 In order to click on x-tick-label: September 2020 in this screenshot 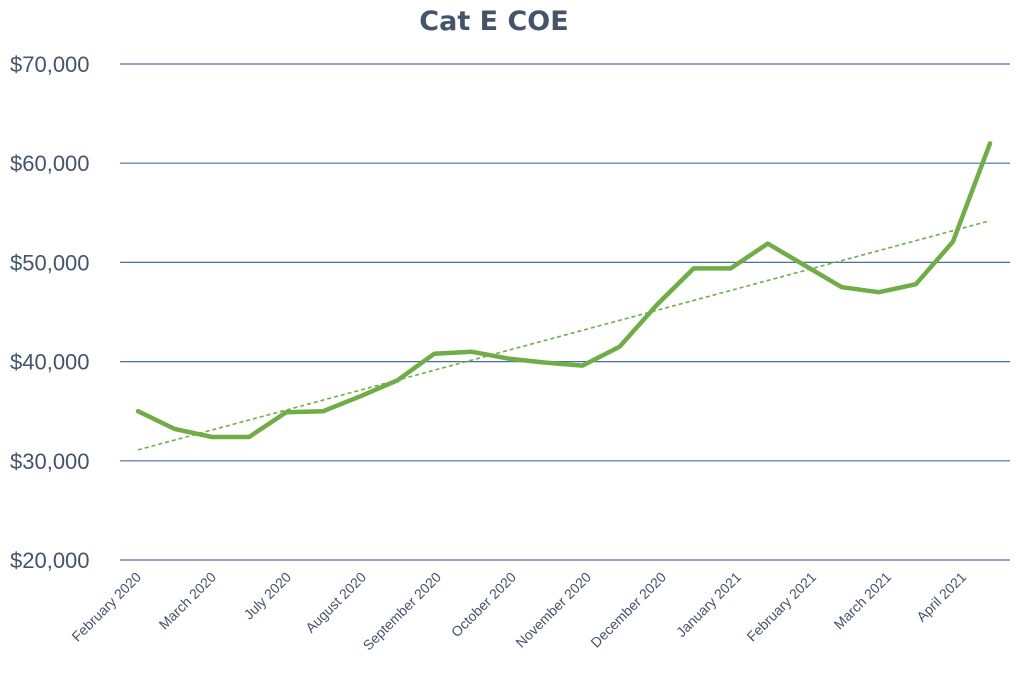, I will do `click(402, 611)`.